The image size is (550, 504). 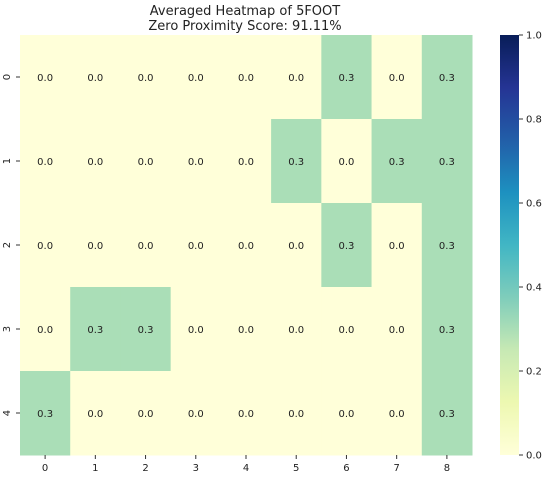 I want to click on chart-title: Averaged Heatmap of 5FOOT, so click(x=245, y=11).